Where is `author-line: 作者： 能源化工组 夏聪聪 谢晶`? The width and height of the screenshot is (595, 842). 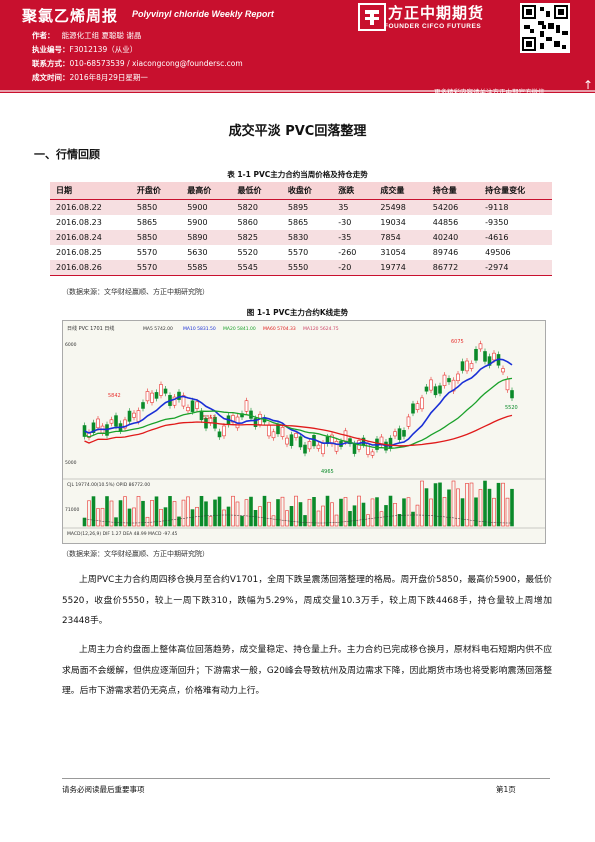
author-line: 作者： 能源化工组 夏聪聪 谢晶 is located at coordinates (87, 35).